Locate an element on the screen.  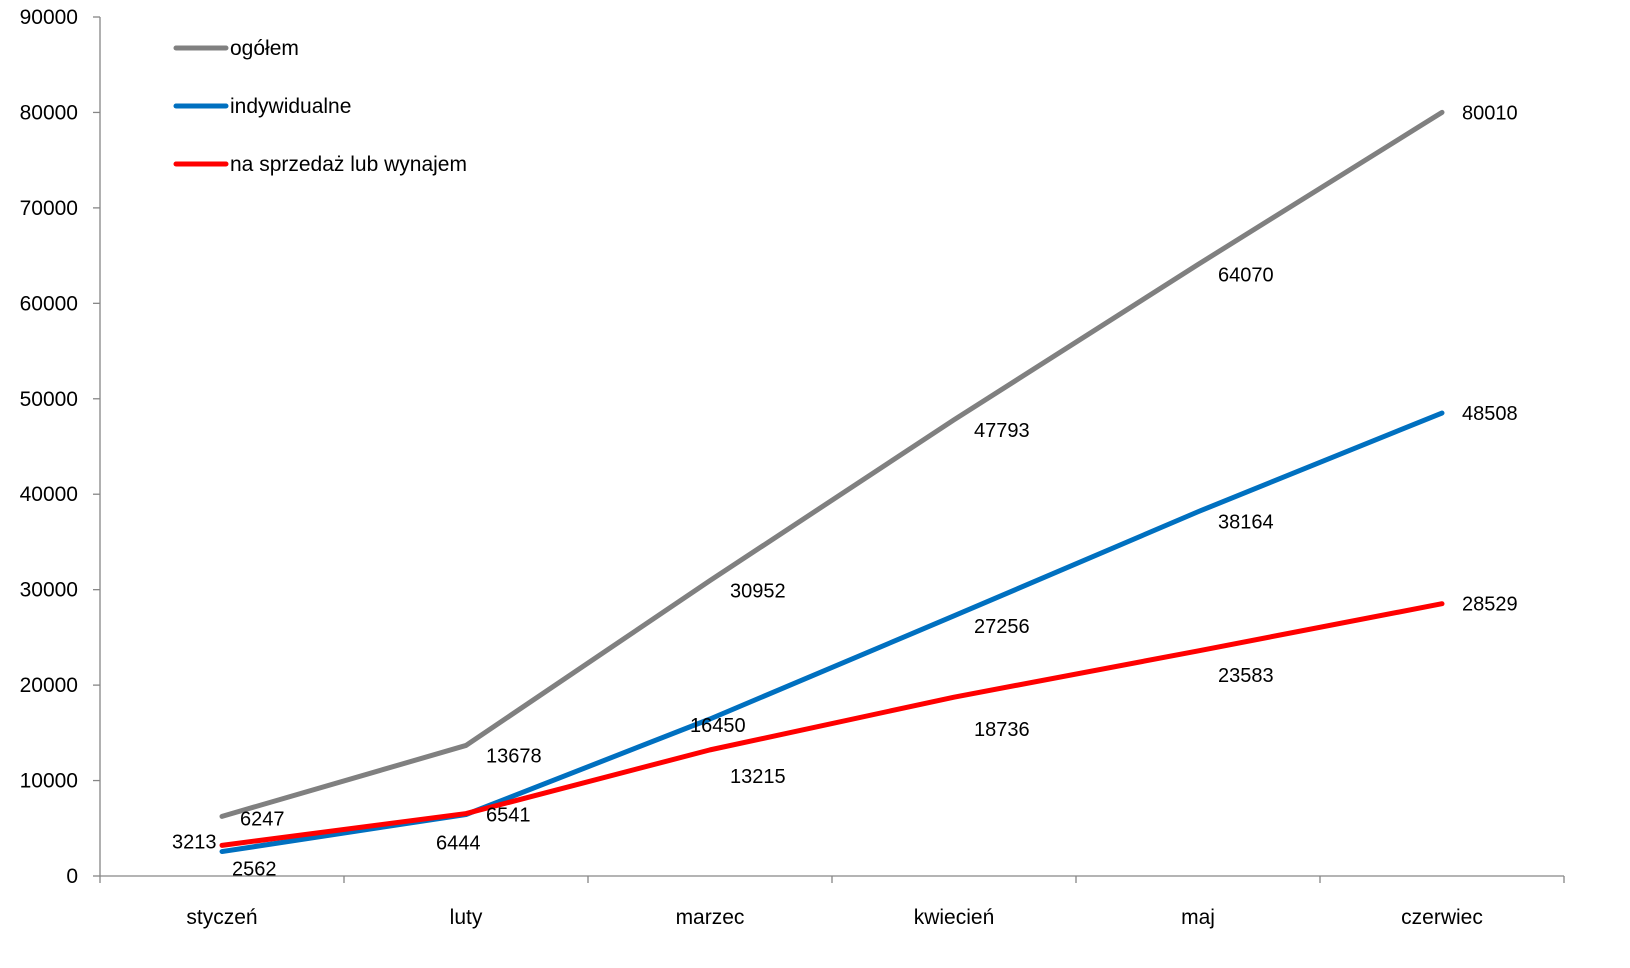
legend-label: indywidualne is located at coordinates (290, 106).